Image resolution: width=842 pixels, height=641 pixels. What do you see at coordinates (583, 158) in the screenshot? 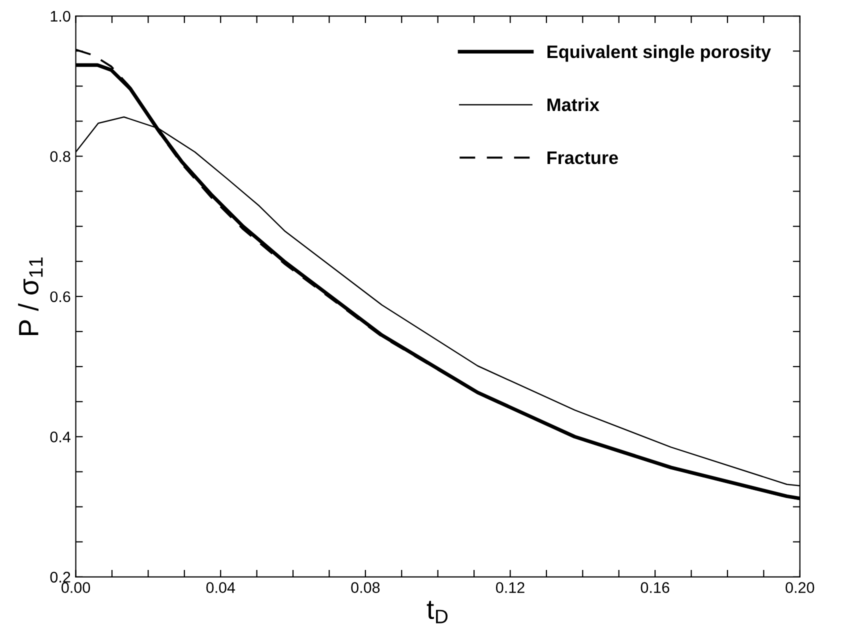
I see `legend-label: Fracture` at bounding box center [583, 158].